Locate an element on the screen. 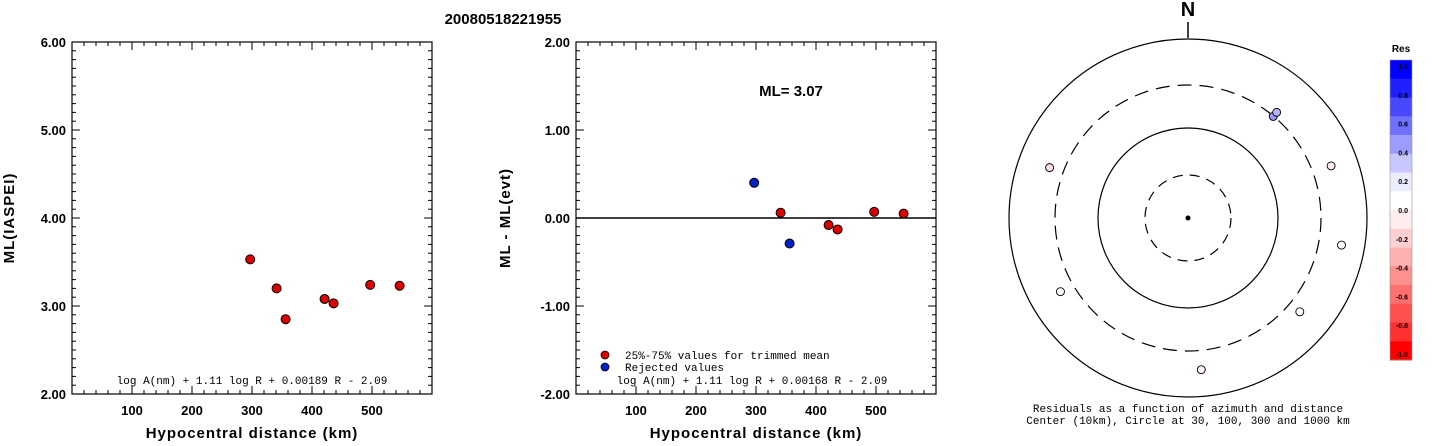  colorbar-tick-label: 1.0 is located at coordinates (1403, 67).